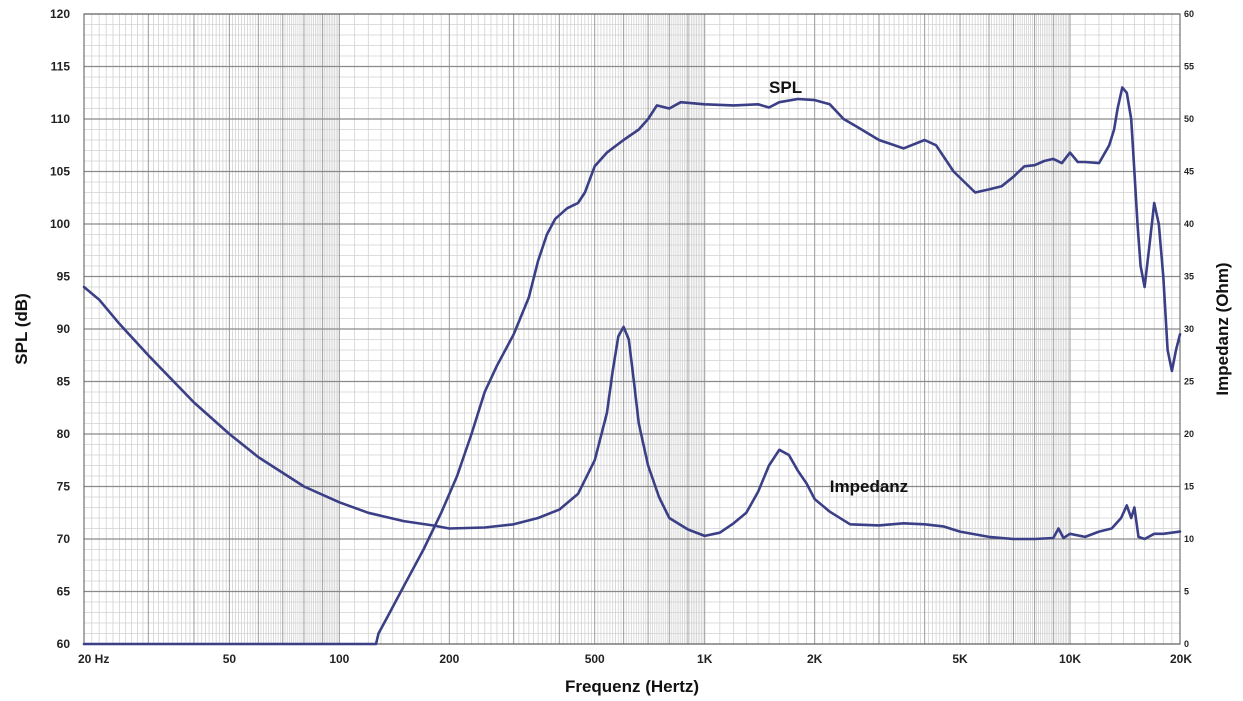 This screenshot has height=701, width=1243. I want to click on y-tick-labels: 60 65 70 75 80 85 90 95 100 105 110 115 120, so click(60, 329).